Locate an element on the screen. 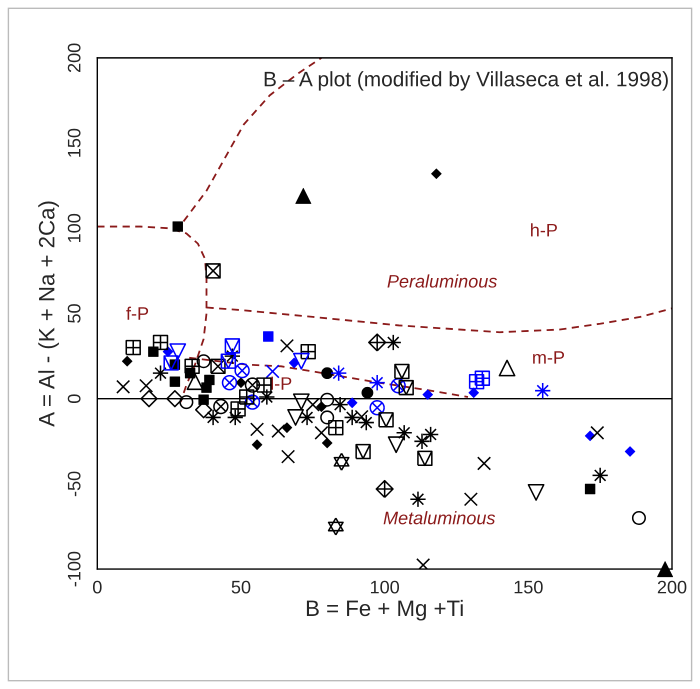  annotation: Peraluminous is located at coordinates (442, 281).